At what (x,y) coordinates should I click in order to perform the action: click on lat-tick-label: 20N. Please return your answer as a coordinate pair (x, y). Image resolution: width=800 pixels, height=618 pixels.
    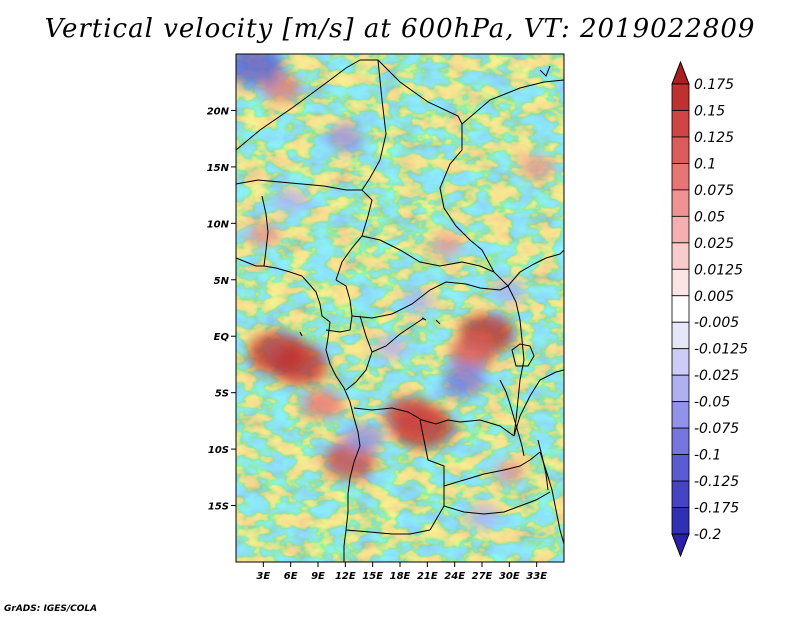
    Looking at the image, I should click on (218, 111).